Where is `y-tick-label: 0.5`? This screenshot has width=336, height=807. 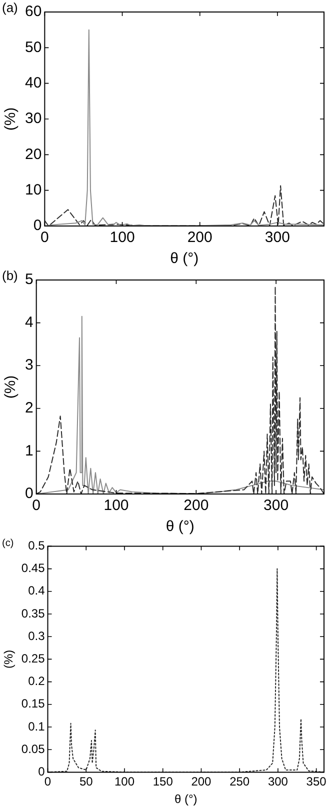 y-tick-label: 0.5 is located at coordinates (37, 545).